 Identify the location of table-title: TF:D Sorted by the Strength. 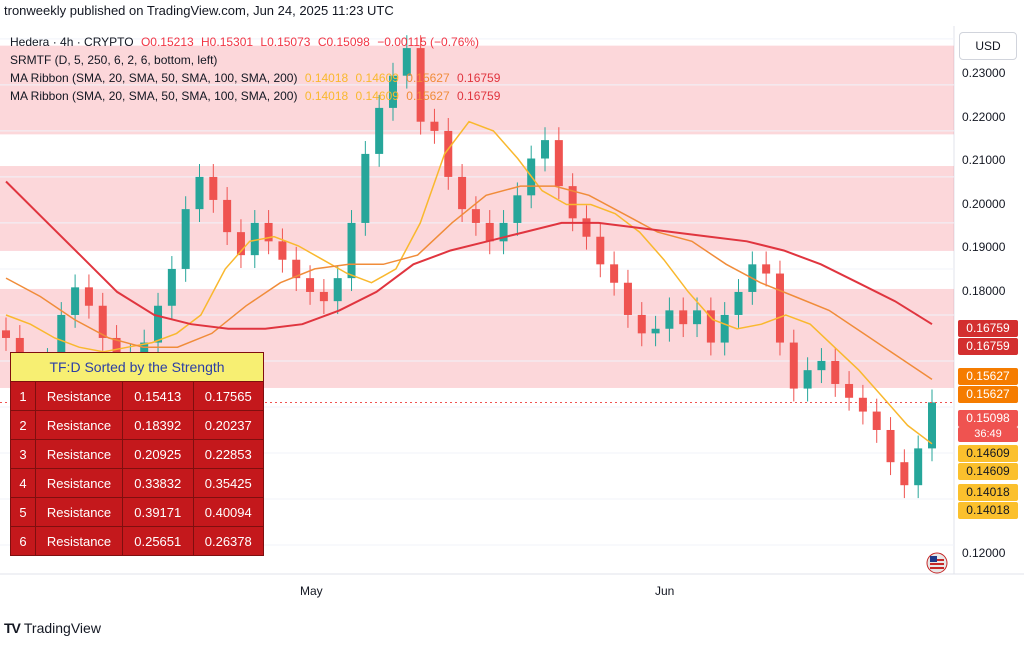
(137, 367).